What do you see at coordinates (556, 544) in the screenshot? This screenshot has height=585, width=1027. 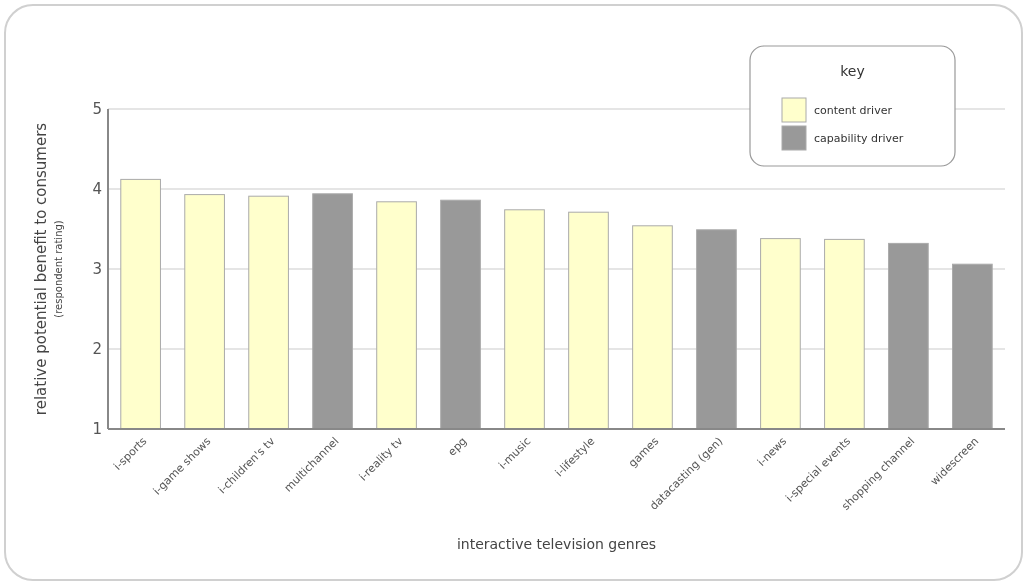 I see `x-axis-title: interactive television genres` at bounding box center [556, 544].